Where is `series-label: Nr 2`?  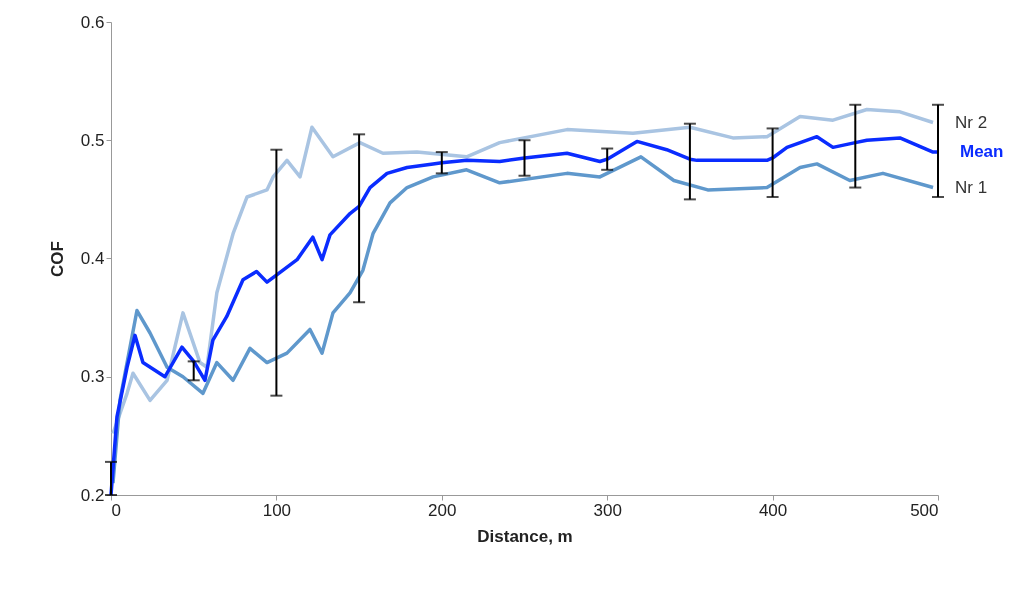 series-label: Nr 2 is located at coordinates (971, 122).